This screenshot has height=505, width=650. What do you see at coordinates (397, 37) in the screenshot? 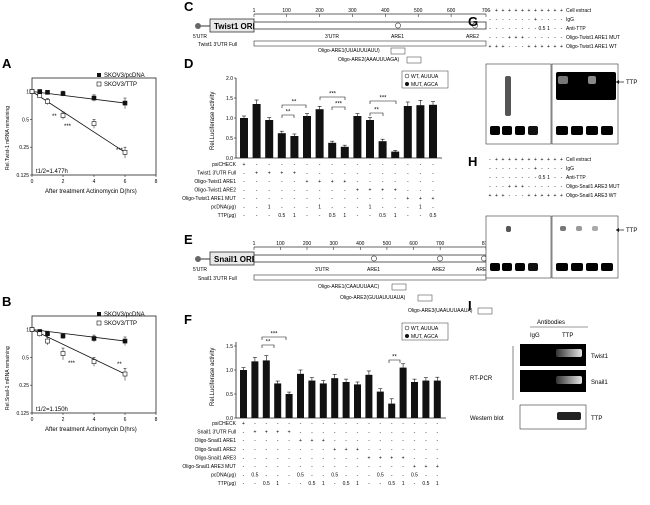
I see `are-label: ARE1` at bounding box center [397, 37].